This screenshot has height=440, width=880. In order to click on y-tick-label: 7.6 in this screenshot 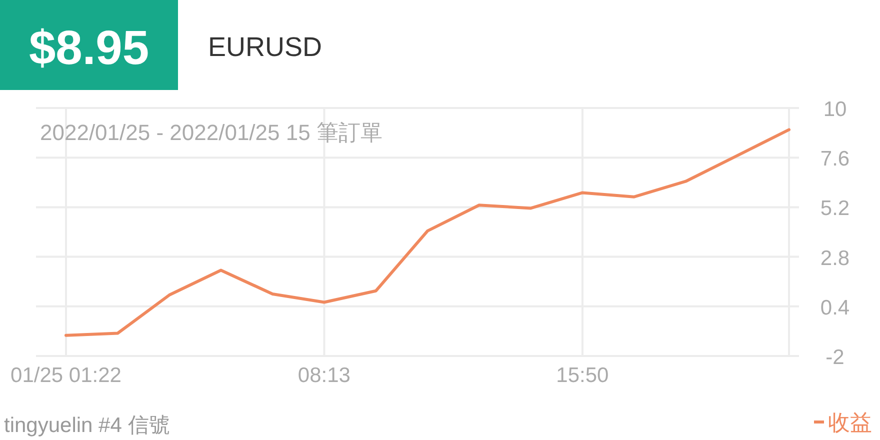, I will do `click(835, 159)`.